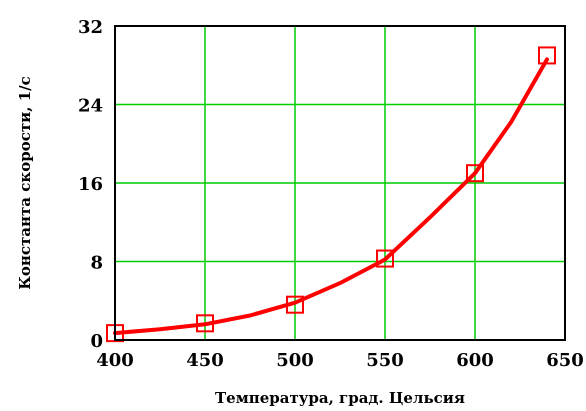 Image resolution: width=586 pixels, height=411 pixels. What do you see at coordinates (25, 183) in the screenshot?
I see `y-axis-label: Константа скорости, 1/c` at bounding box center [25, 183].